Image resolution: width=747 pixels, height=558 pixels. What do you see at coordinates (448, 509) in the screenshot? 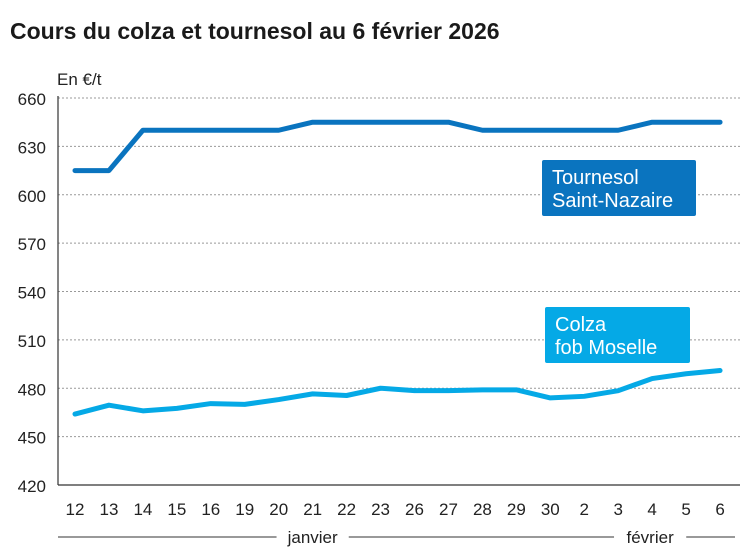
I see `x-tick-label: 27` at bounding box center [448, 509].